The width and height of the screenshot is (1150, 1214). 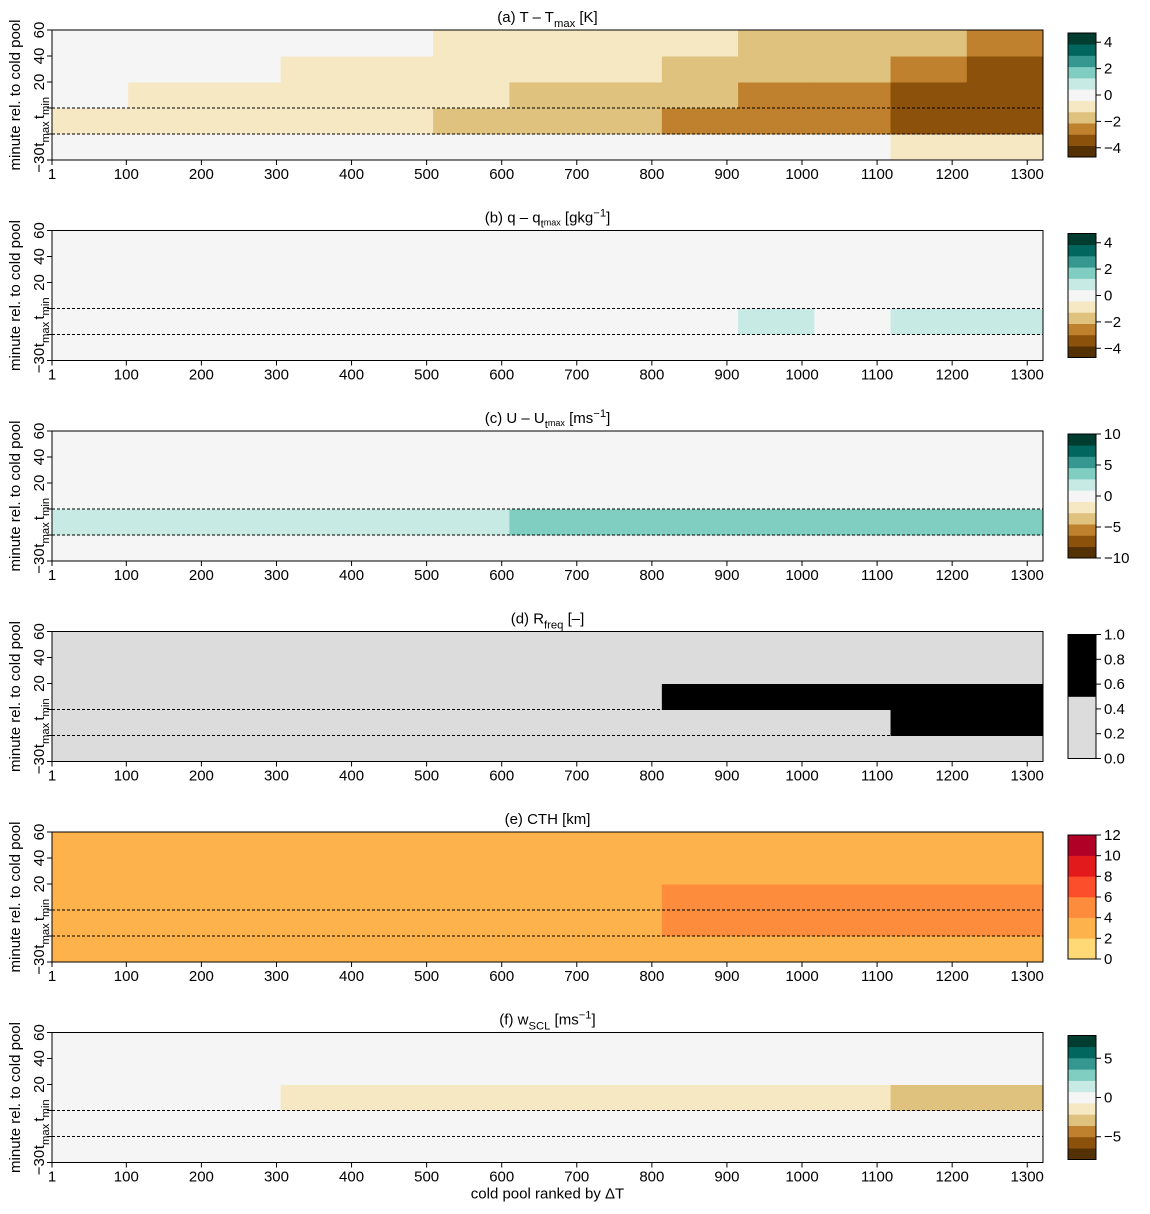 What do you see at coordinates (39, 858) in the screenshot?
I see `y-tick-label: 40` at bounding box center [39, 858].